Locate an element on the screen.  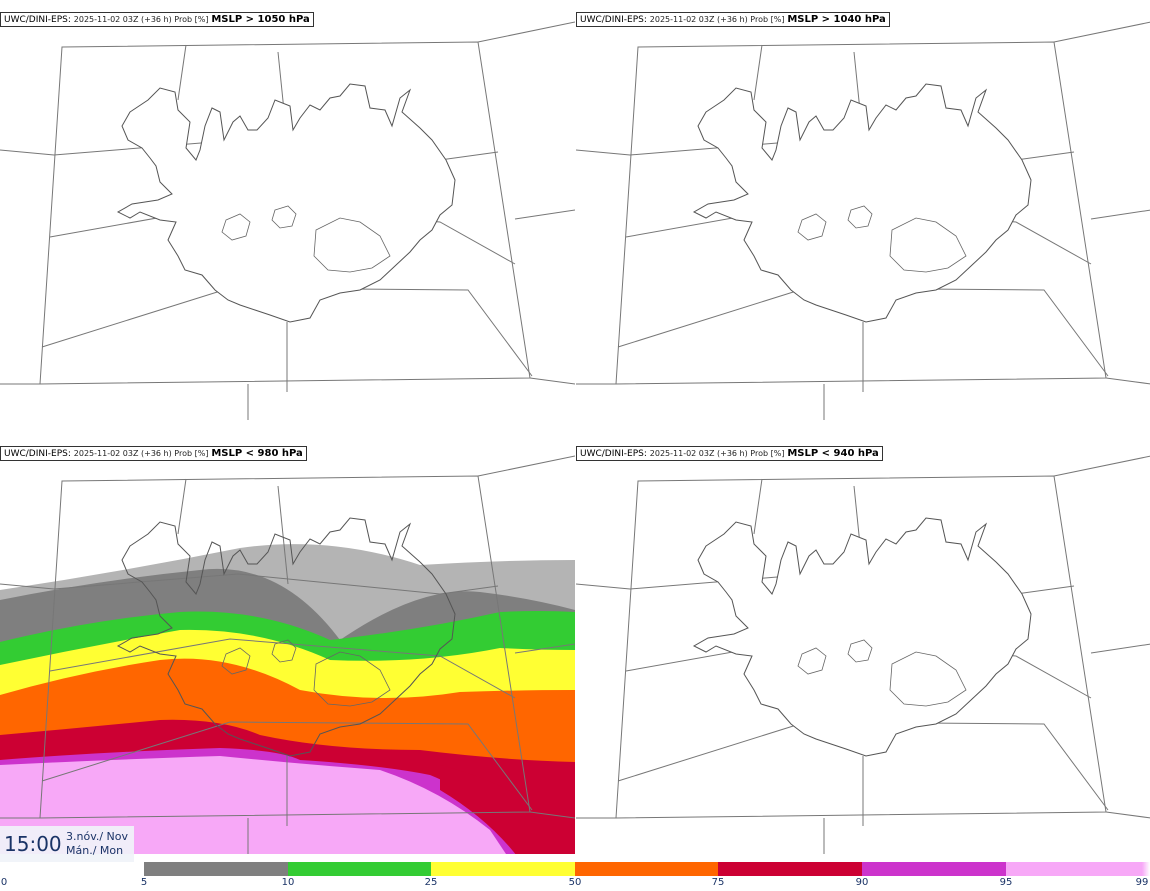
scale-tick-label: 25 is located at coordinates (431, 882).